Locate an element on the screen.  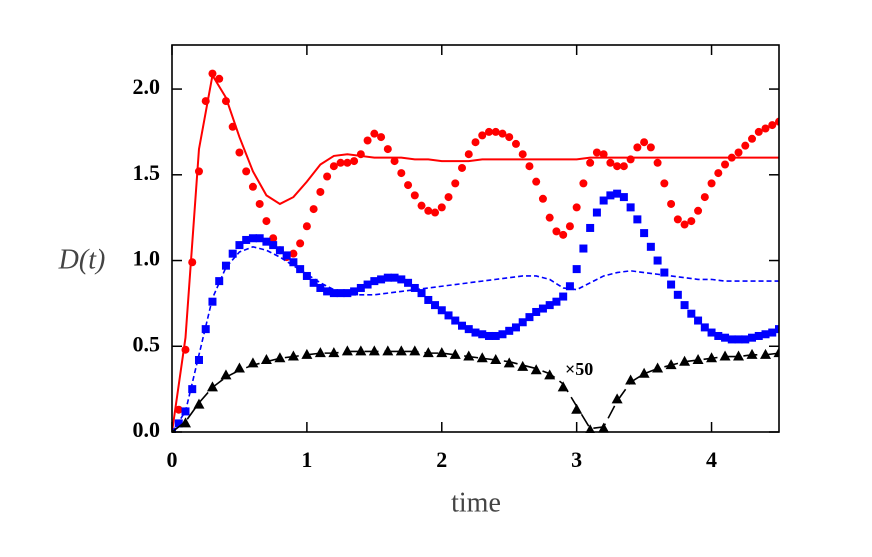
y-tick-label: 0.5 is located at coordinates (147, 343).